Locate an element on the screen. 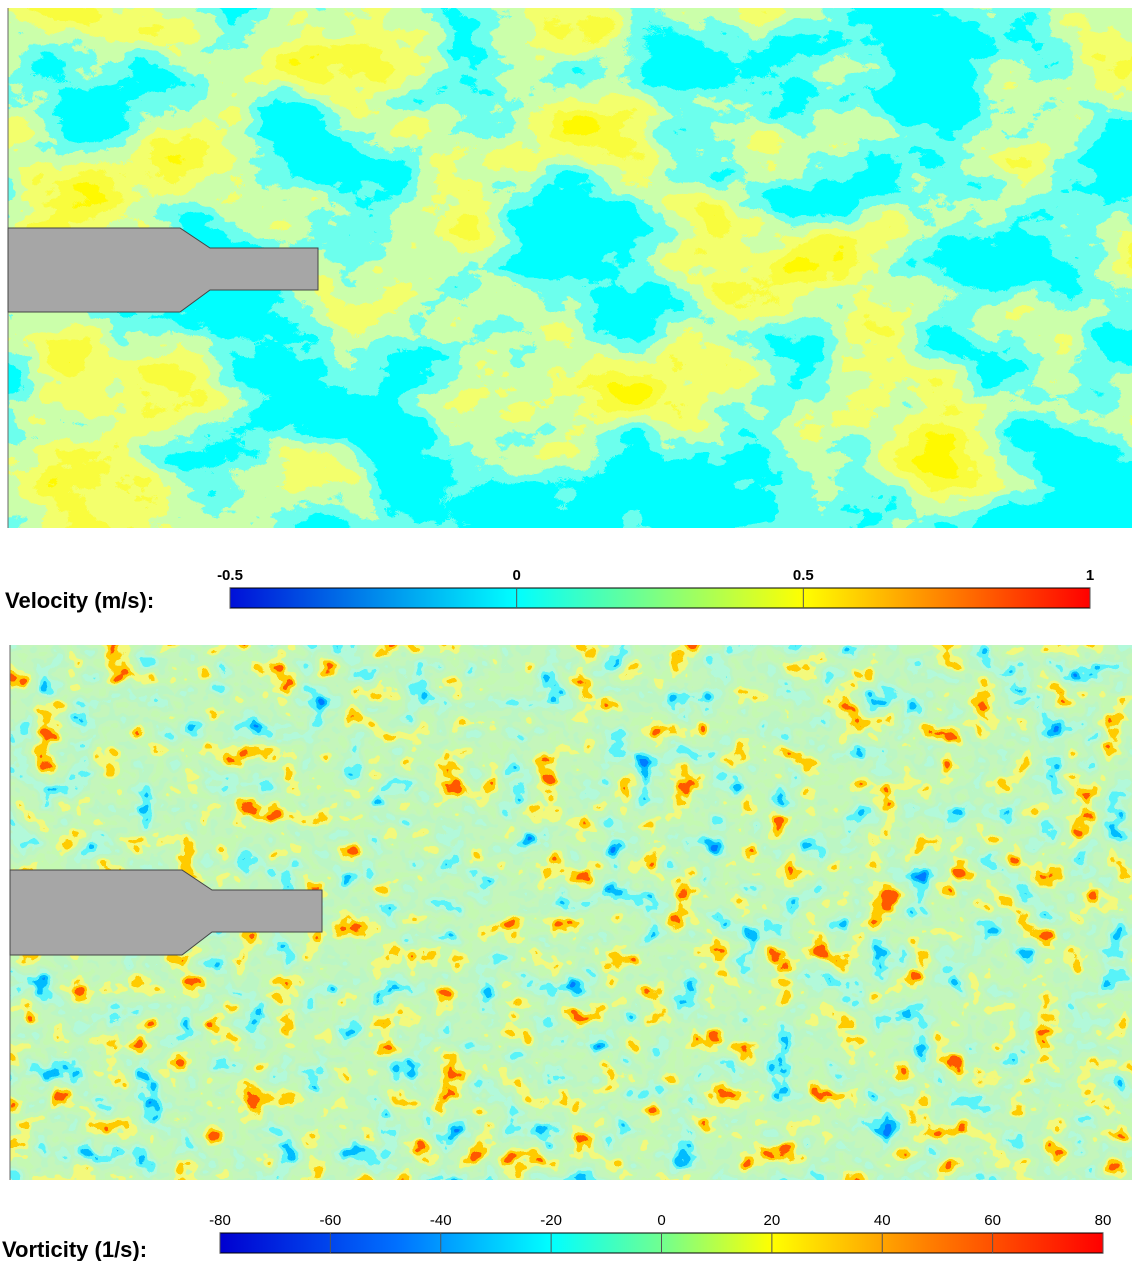  tick-label: 20 is located at coordinates (772, 1220).